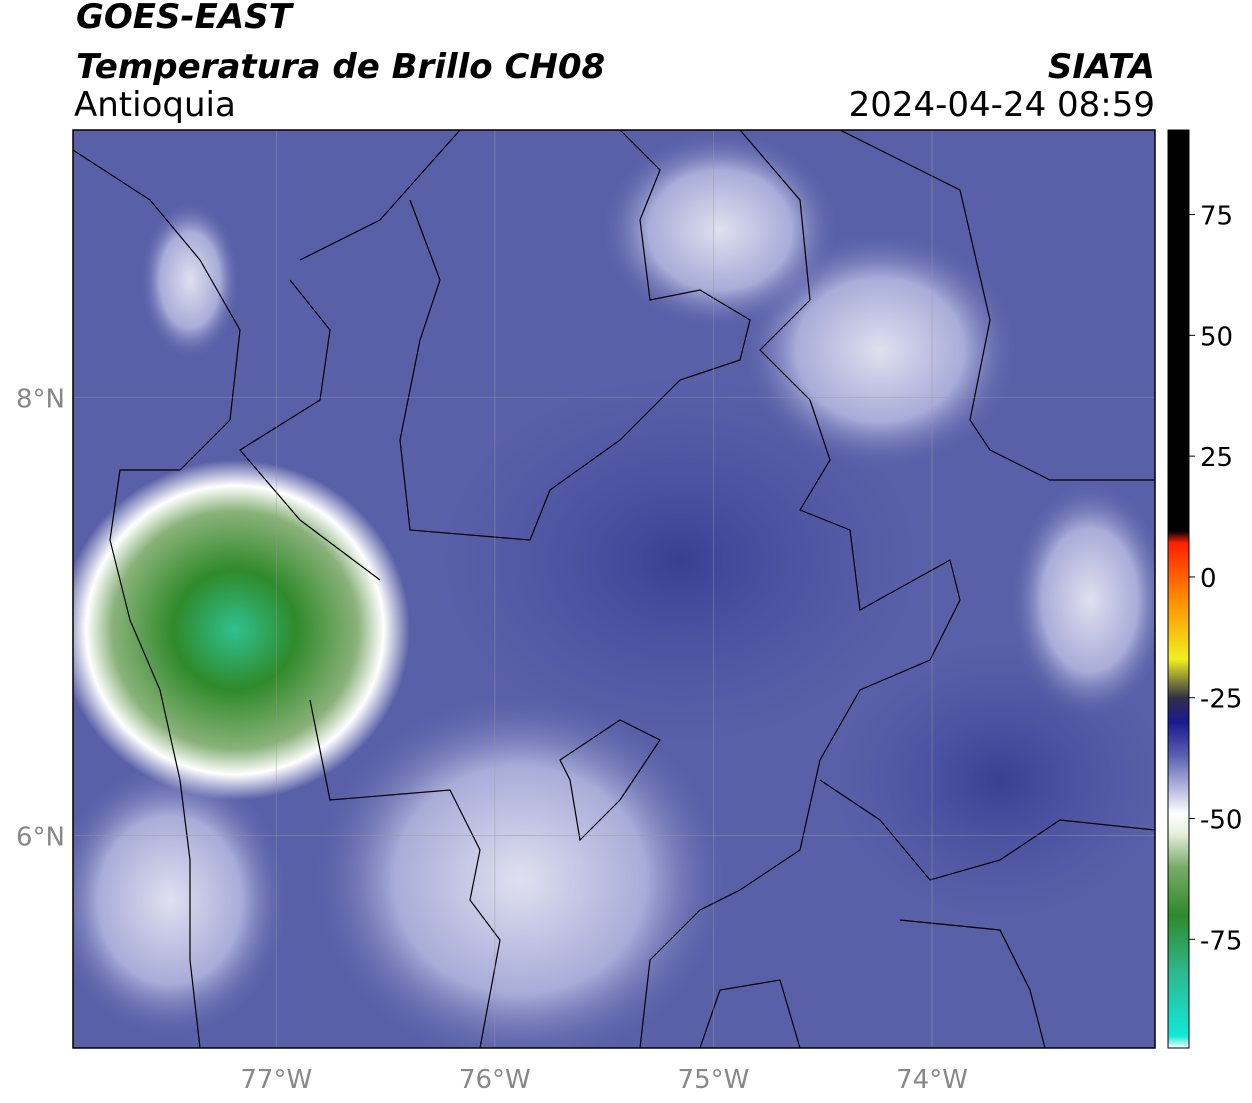  What do you see at coordinates (1221, 700) in the screenshot?
I see `colorbar-tick-label: -25` at bounding box center [1221, 700].